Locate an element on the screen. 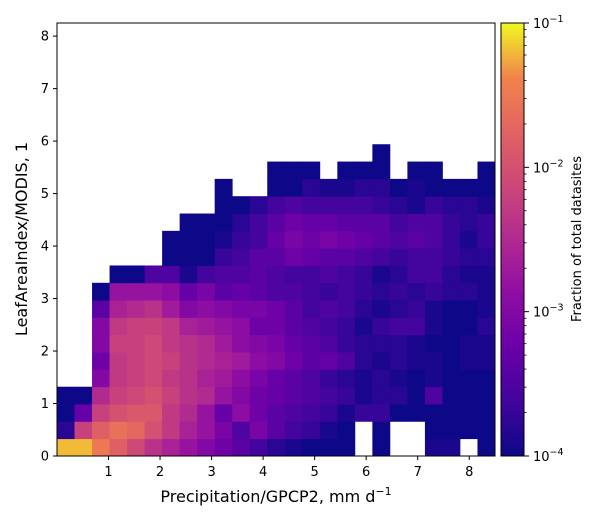  y-axis-label: LeafAreaIndex/MODIS, 1 is located at coordinates (21, 239).